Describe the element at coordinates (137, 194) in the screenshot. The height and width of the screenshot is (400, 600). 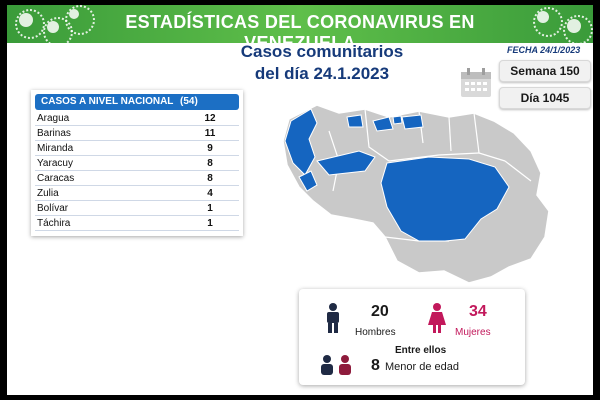
I see `table-row: Zulia 4` at that location.